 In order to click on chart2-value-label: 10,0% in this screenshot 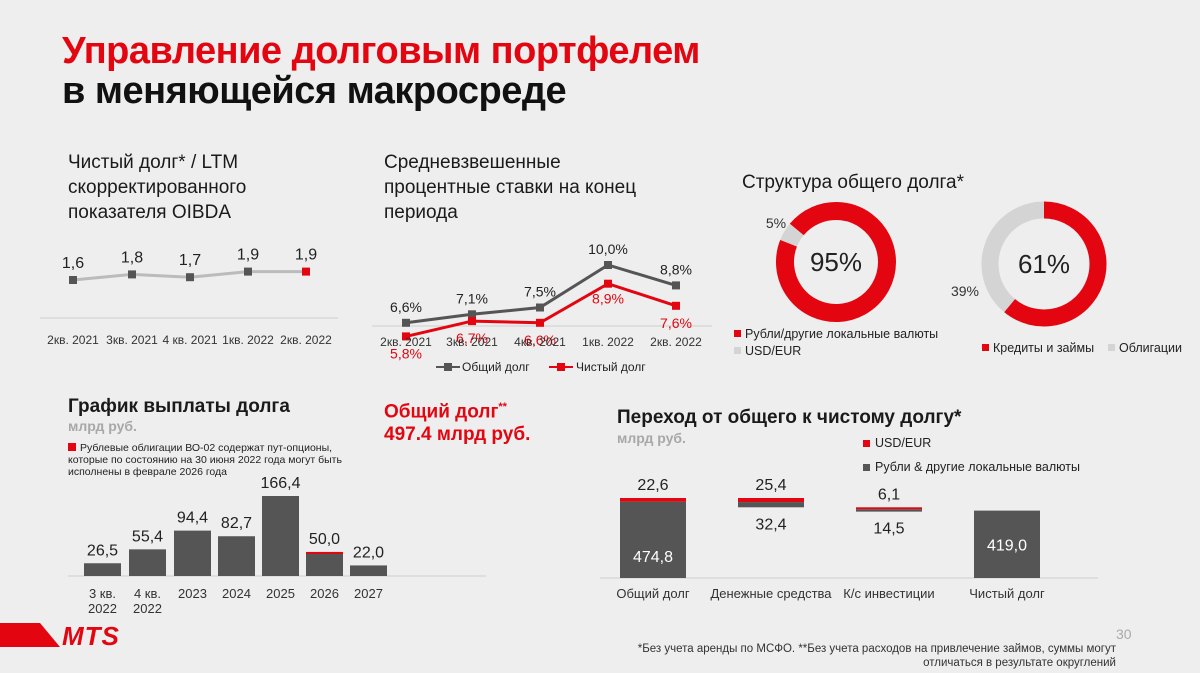, I will do `click(608, 249)`.